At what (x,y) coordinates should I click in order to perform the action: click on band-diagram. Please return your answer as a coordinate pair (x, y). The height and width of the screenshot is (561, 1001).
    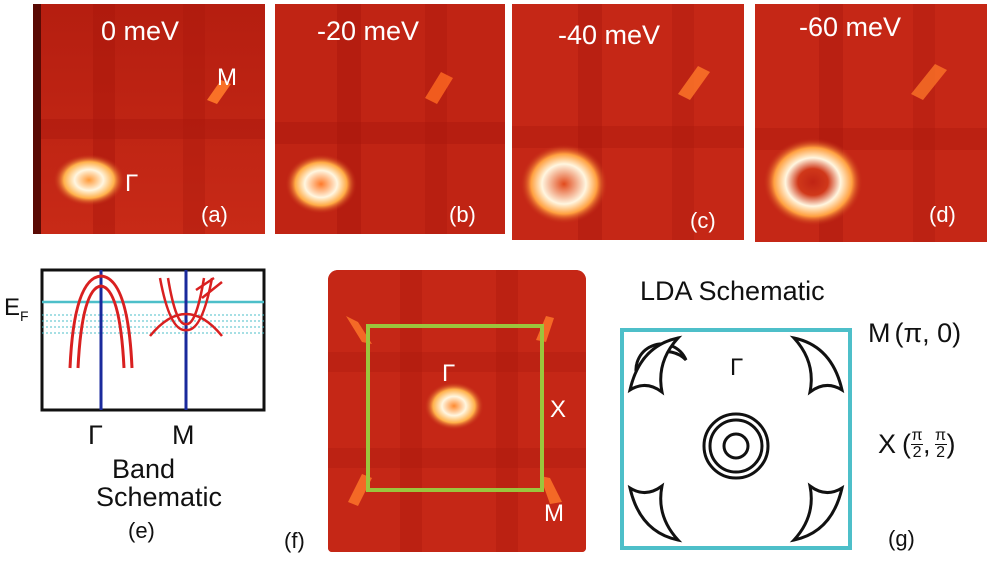
    Looking at the image, I should click on (153, 340).